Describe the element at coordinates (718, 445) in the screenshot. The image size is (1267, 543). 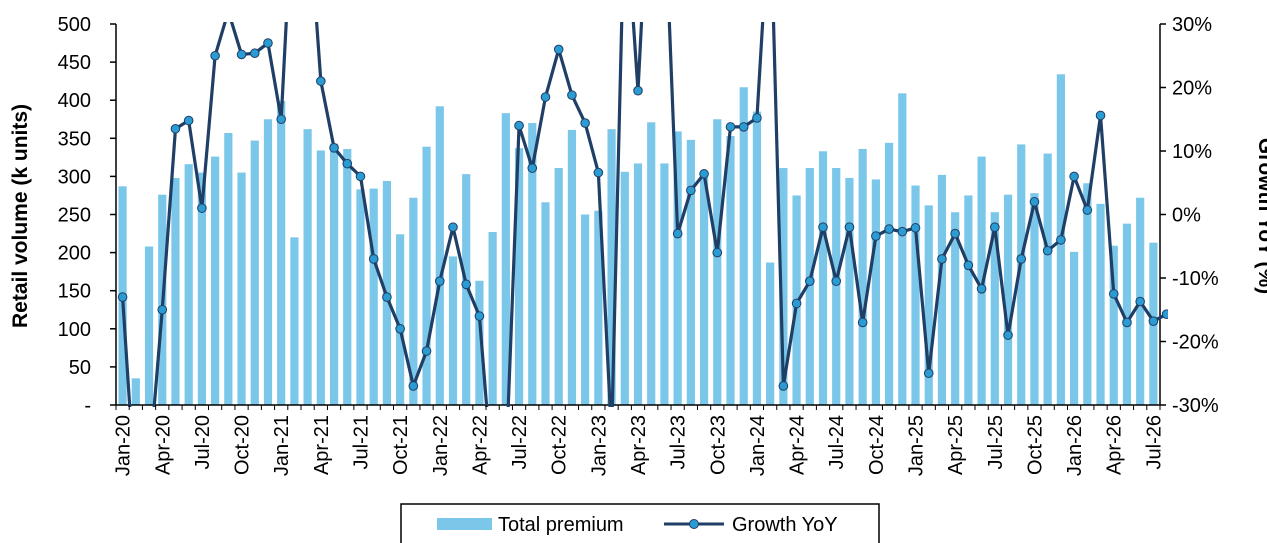
I see `x-tick-label: Oct-23` at that location.